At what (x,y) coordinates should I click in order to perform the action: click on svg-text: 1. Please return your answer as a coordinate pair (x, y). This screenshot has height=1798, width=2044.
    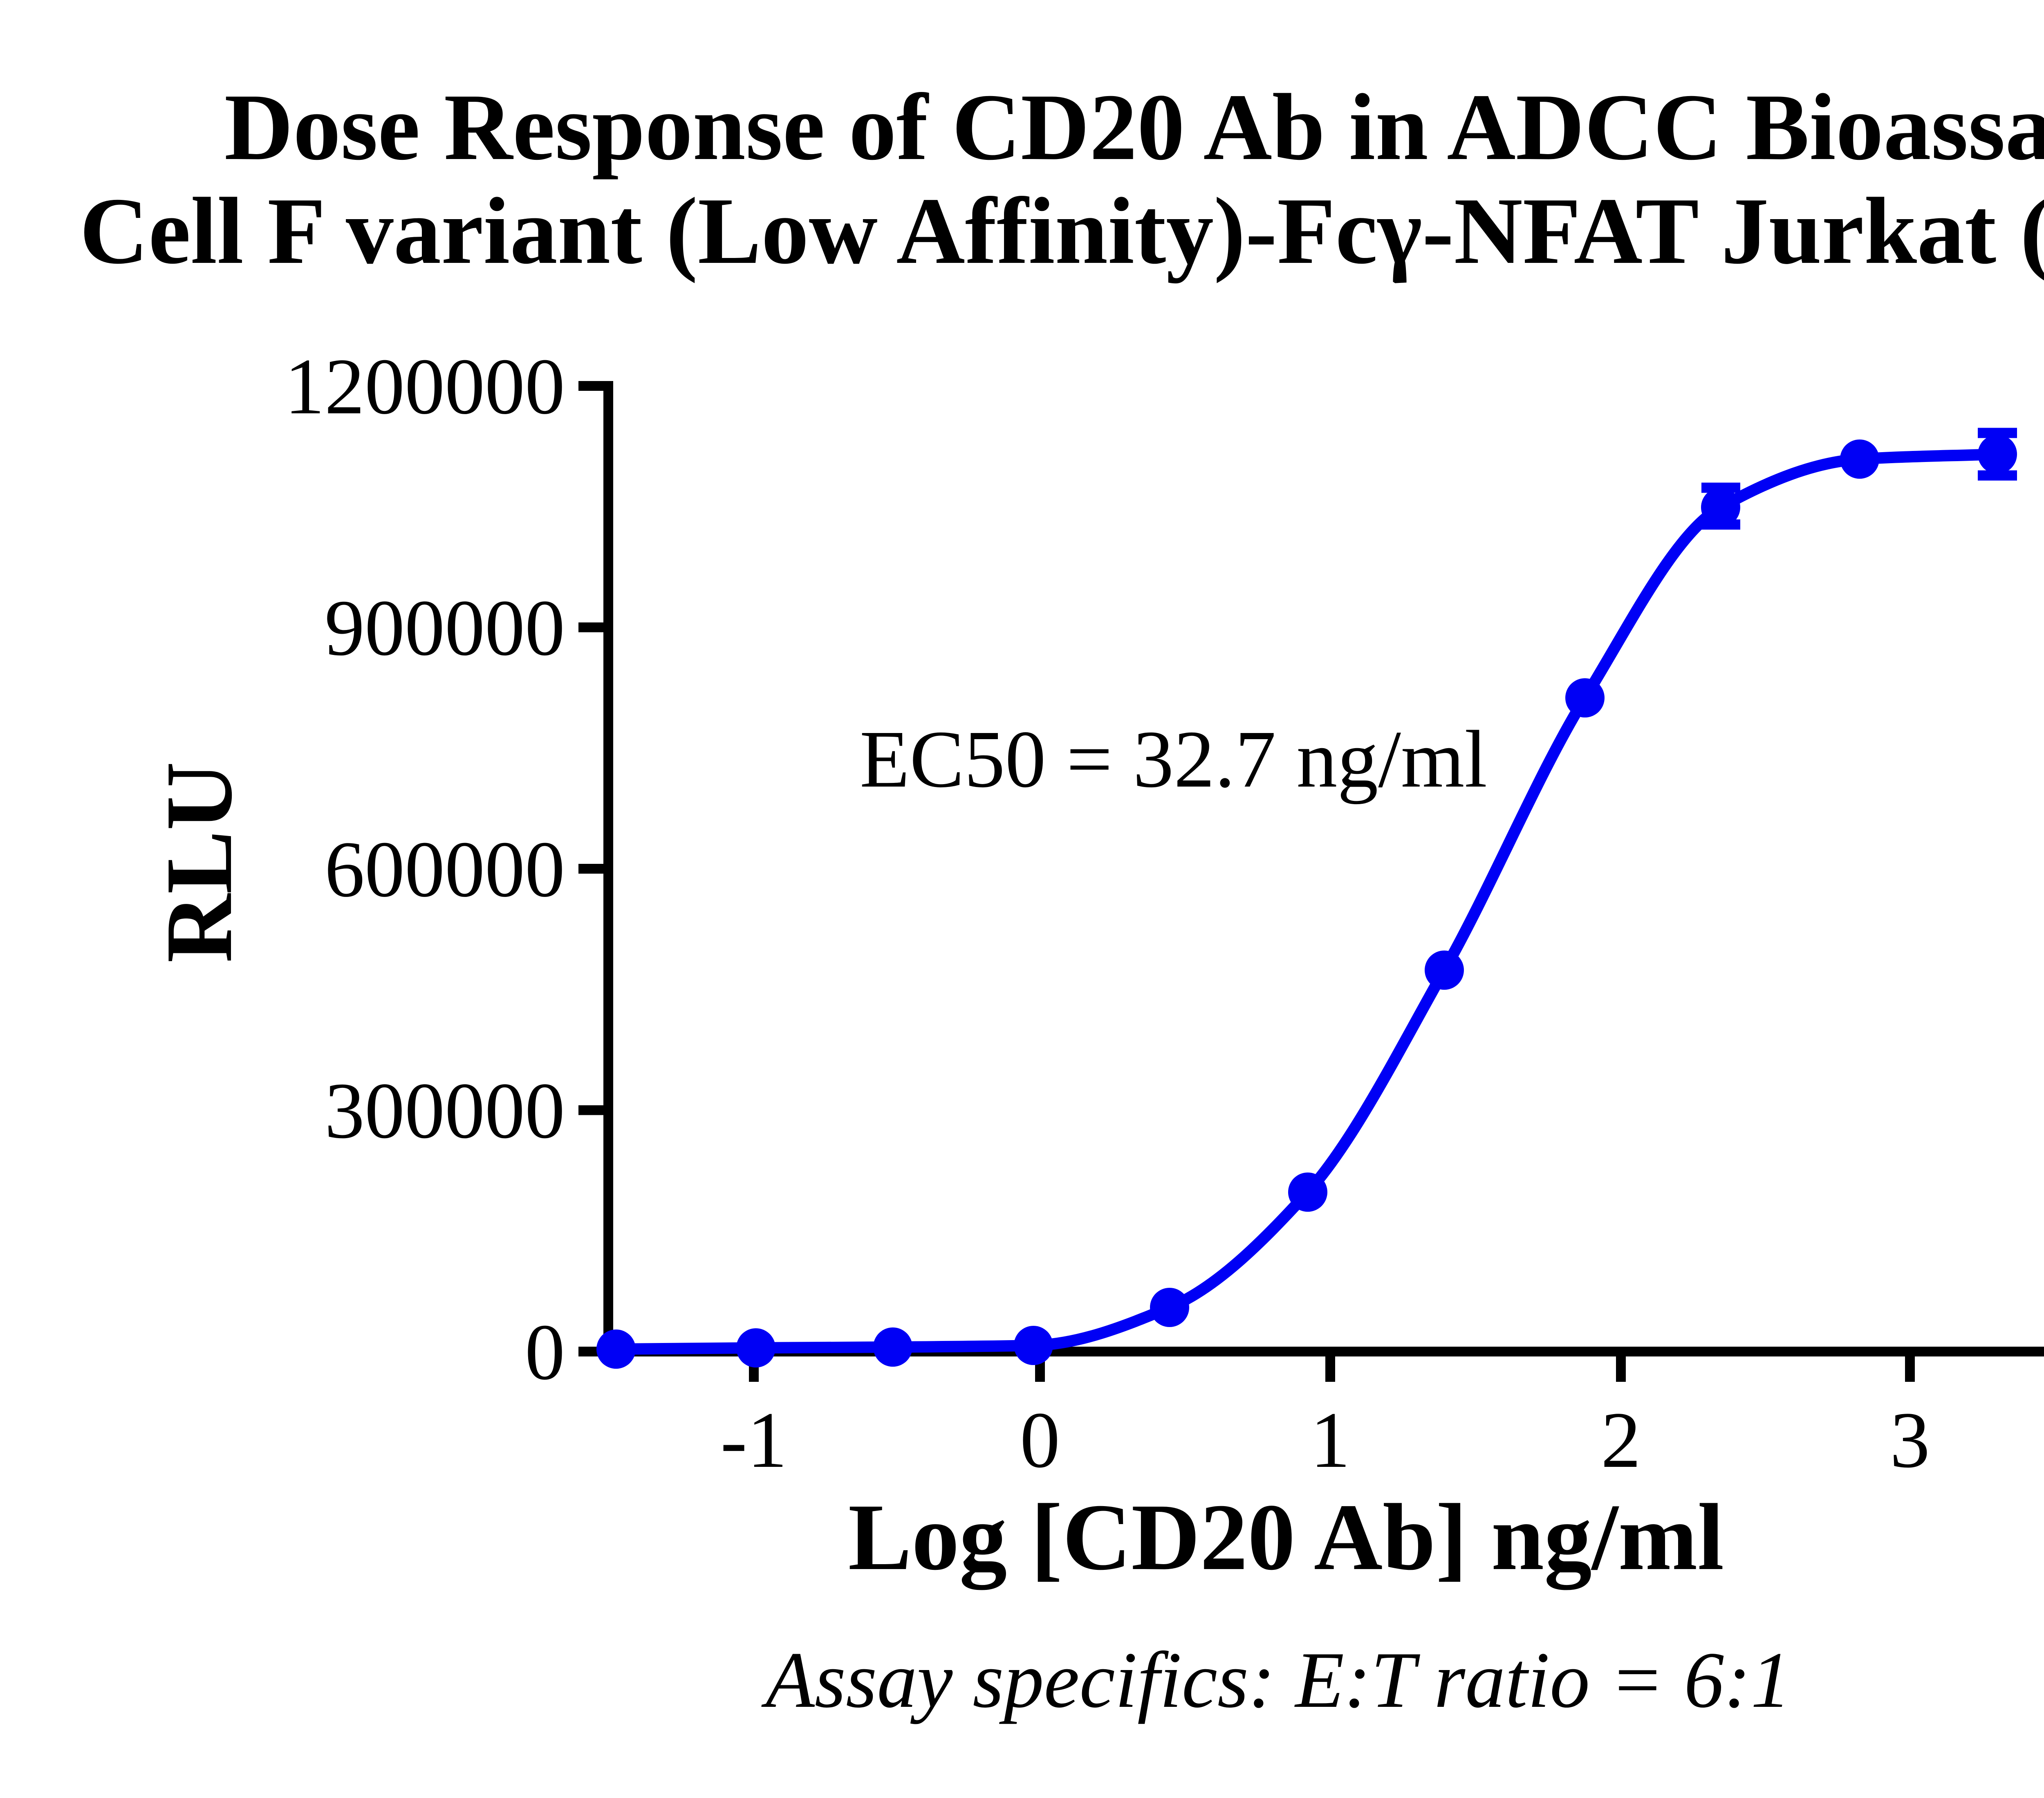
    Looking at the image, I should click on (1330, 1440).